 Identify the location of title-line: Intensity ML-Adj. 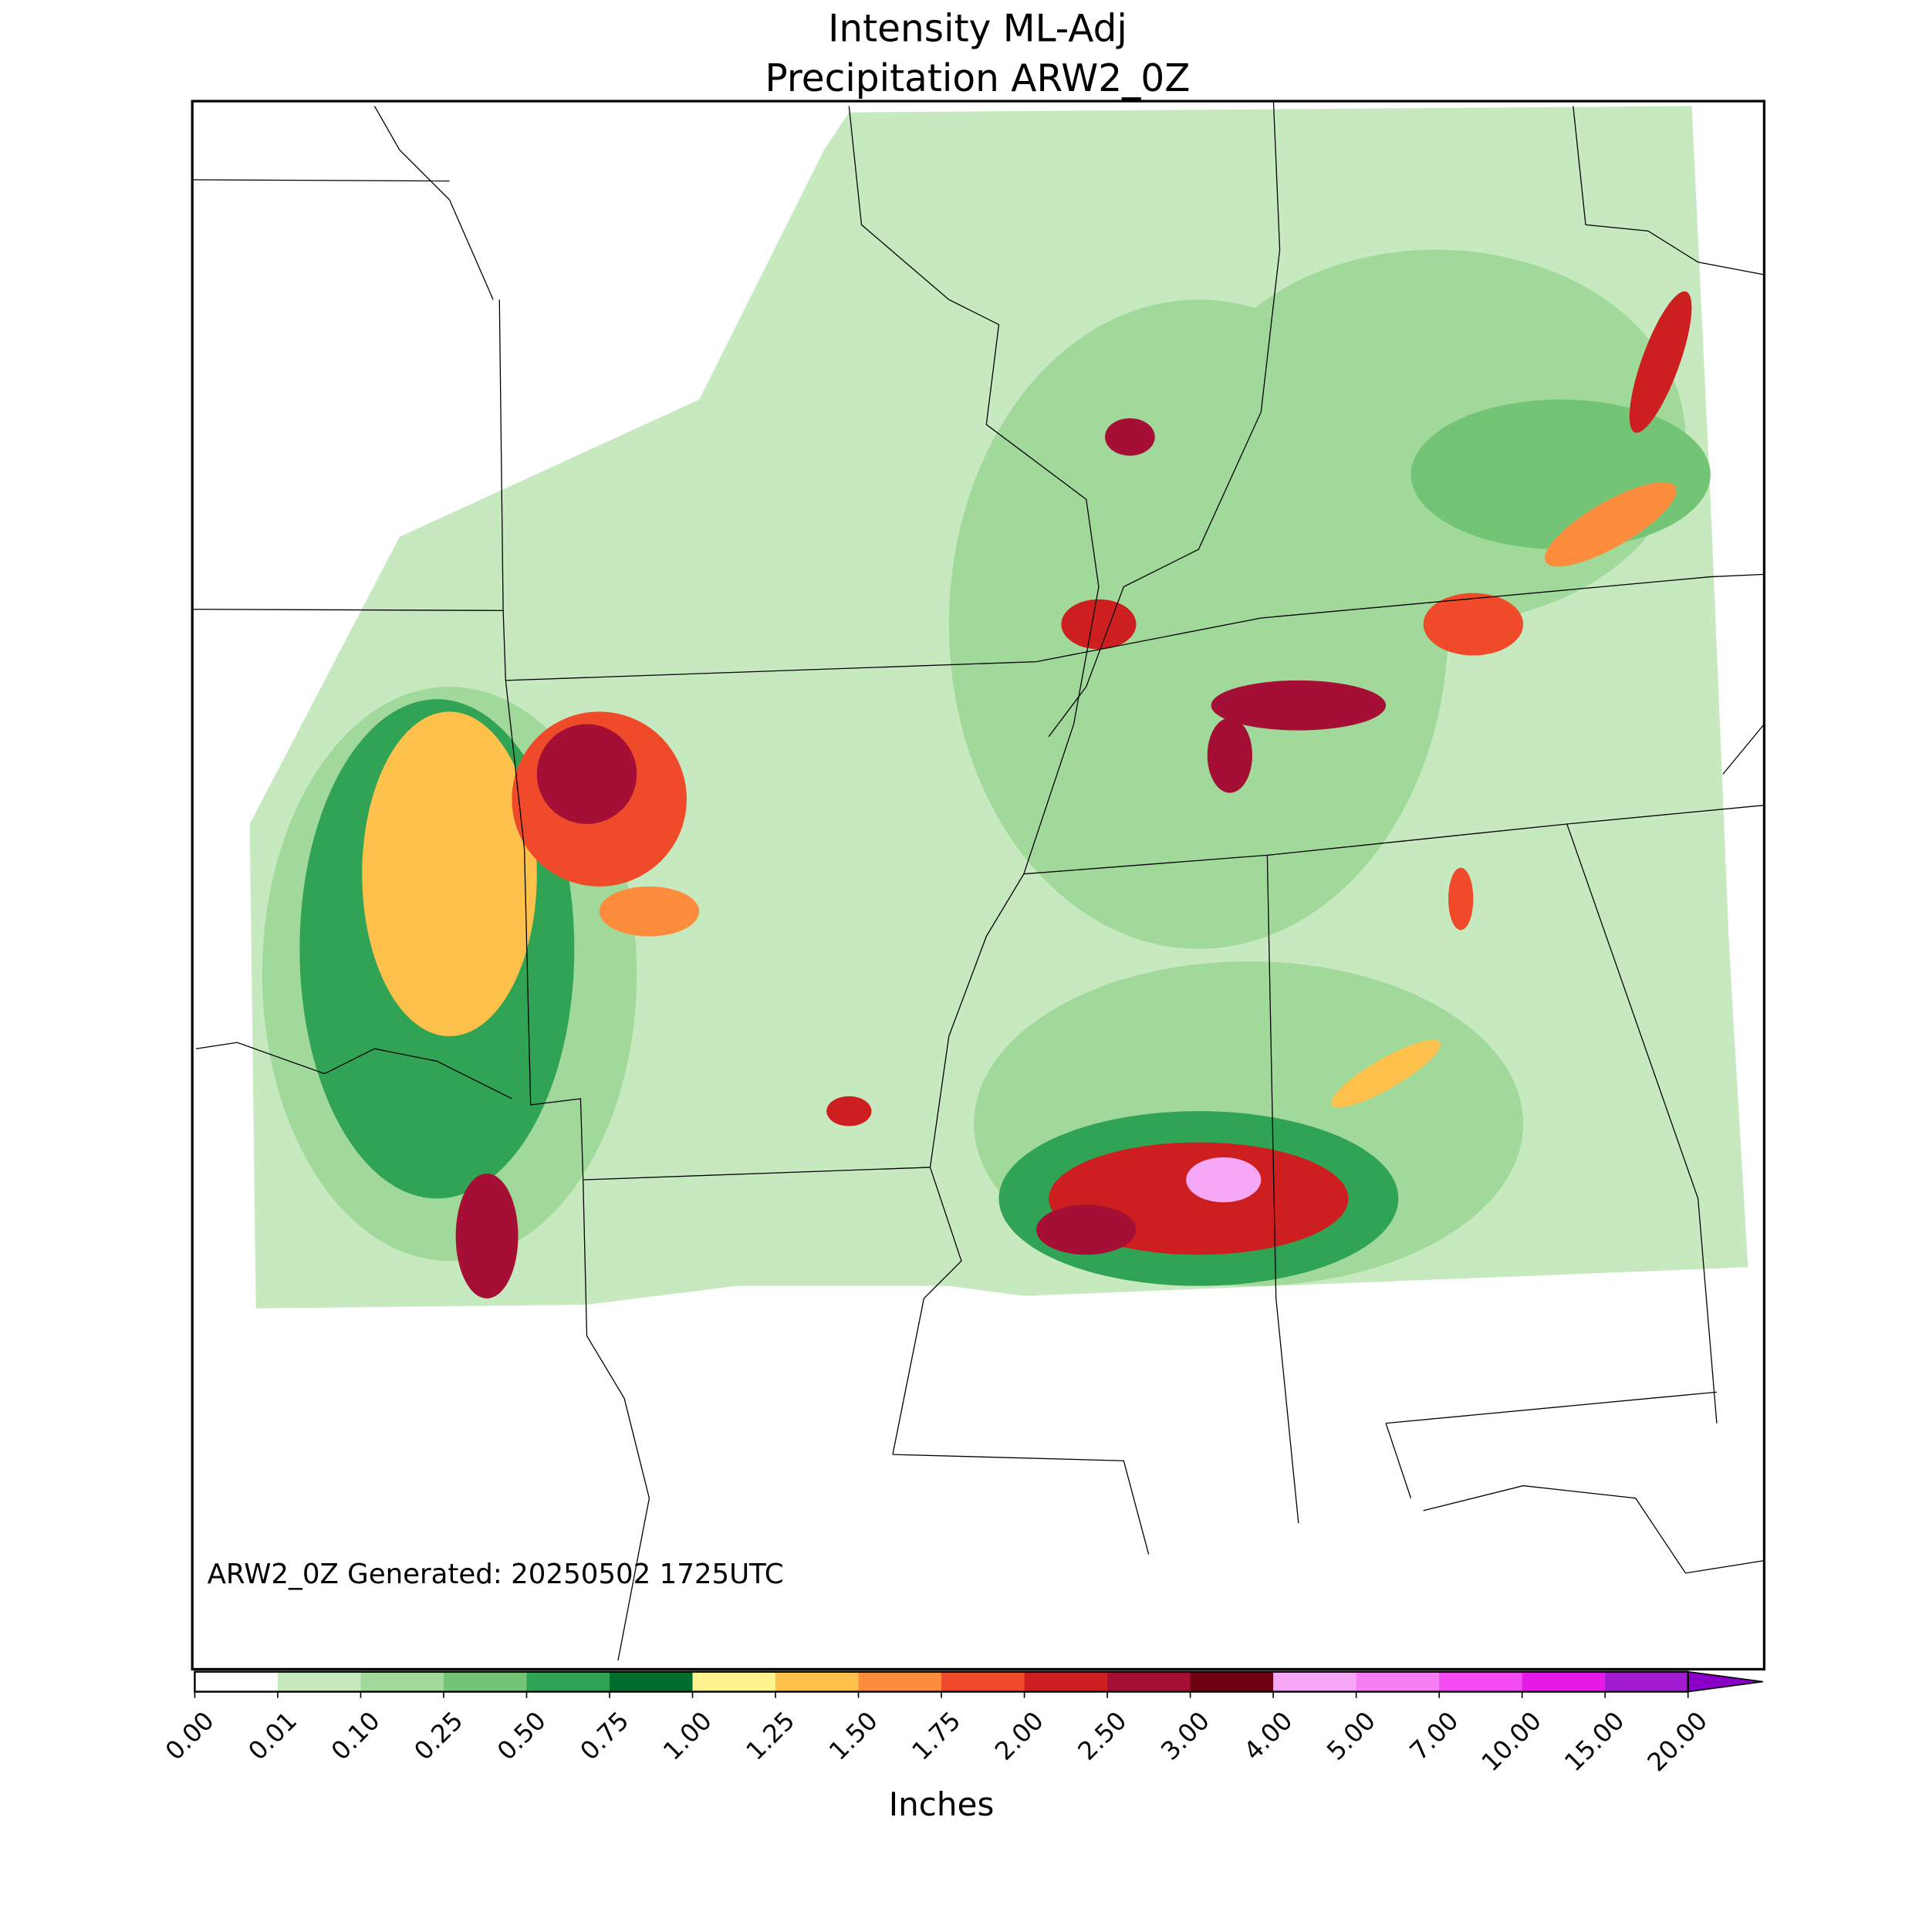
(977, 29).